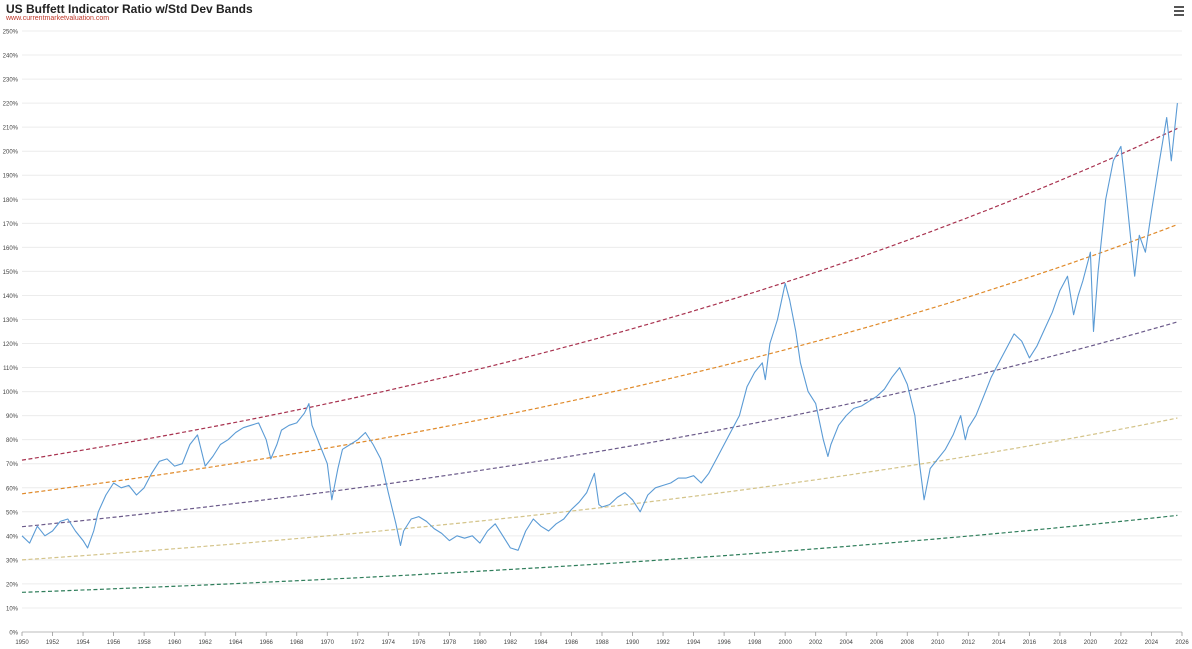 The width and height of the screenshot is (1192, 649). Describe the element at coordinates (389, 643) in the screenshot. I see `x-tick-label: 1974` at that location.